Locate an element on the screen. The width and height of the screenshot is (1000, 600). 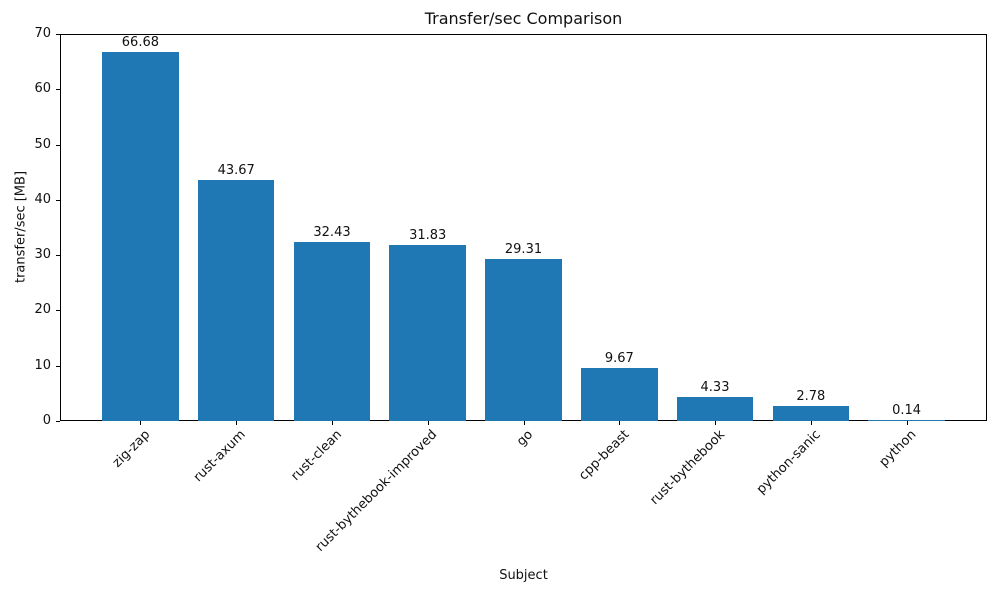
x-tick-label: rust-clean is located at coordinates (316, 455).